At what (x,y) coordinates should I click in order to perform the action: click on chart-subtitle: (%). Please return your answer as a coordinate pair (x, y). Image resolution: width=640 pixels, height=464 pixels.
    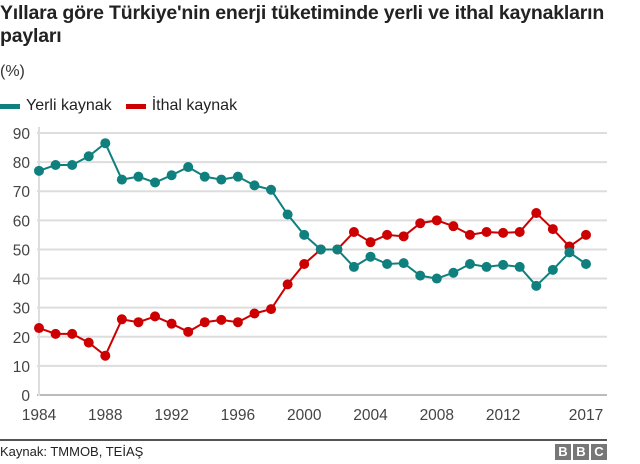
    Looking at the image, I should click on (12, 71).